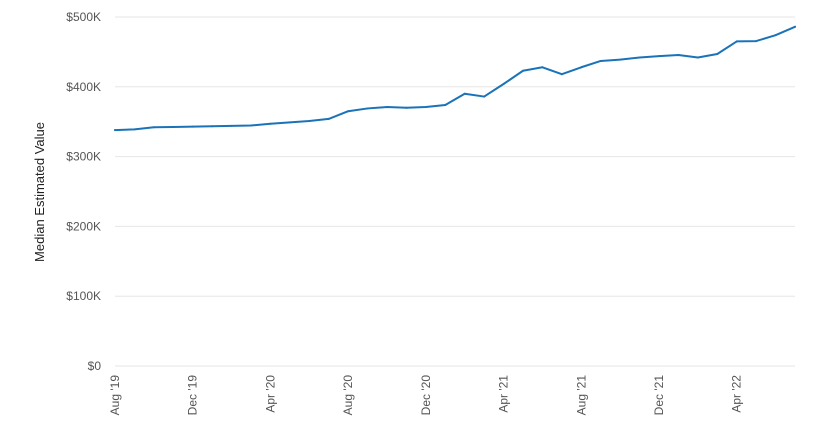 The height and width of the screenshot is (434, 825). I want to click on x-tick-label: Aug '21, so click(581, 395).